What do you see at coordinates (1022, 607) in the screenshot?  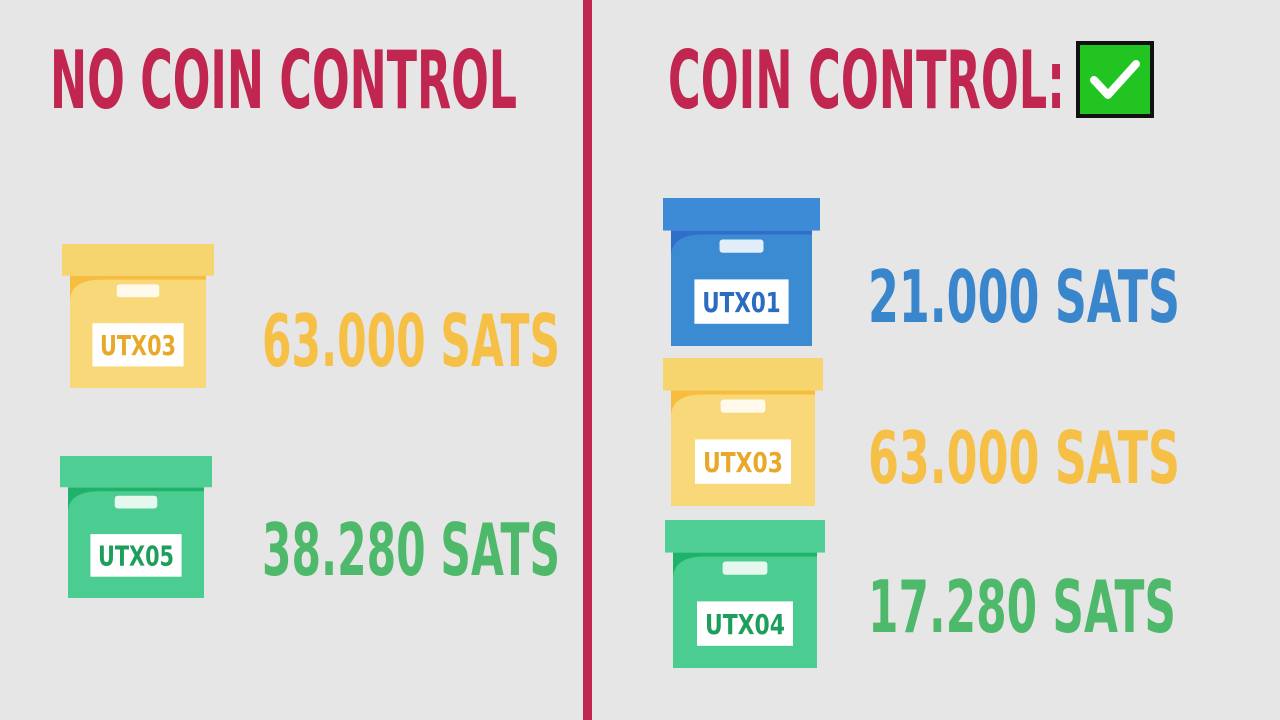 I see `amount: 17.280 SATS` at bounding box center [1022, 607].